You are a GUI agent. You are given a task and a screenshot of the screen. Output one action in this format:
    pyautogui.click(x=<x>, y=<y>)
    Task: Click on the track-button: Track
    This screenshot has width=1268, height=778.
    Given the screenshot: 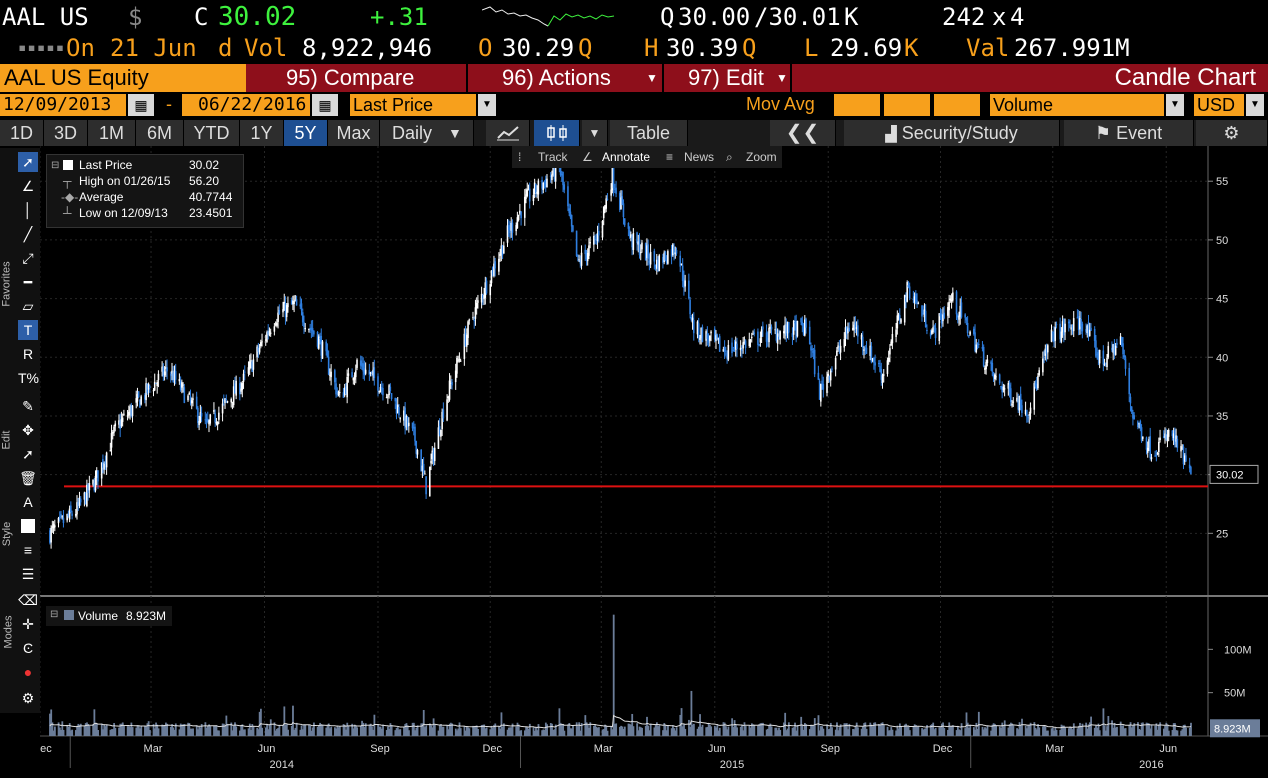 What is the action you would take?
    pyautogui.click(x=553, y=157)
    